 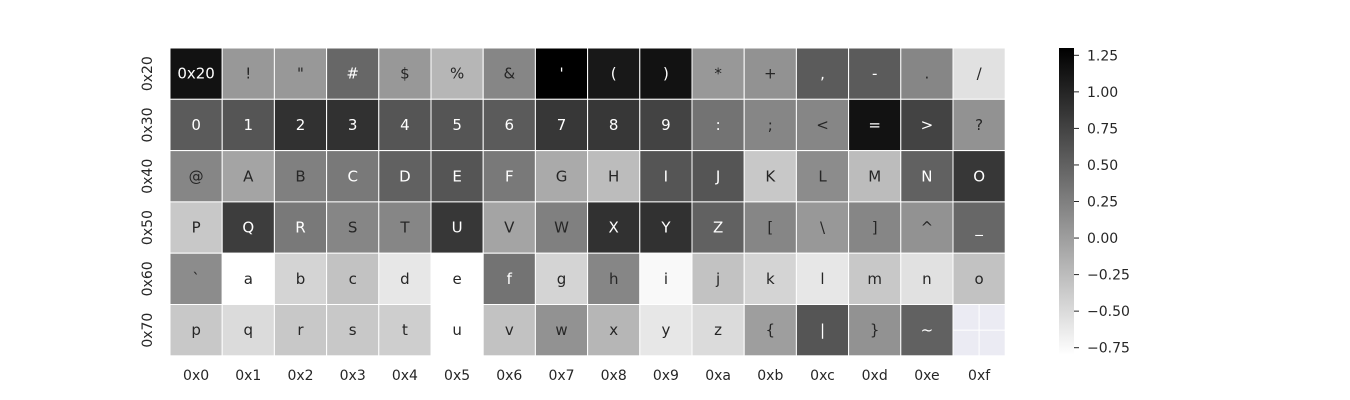 What do you see at coordinates (717, 279) in the screenshot?
I see `cell-annotation: j` at bounding box center [717, 279].